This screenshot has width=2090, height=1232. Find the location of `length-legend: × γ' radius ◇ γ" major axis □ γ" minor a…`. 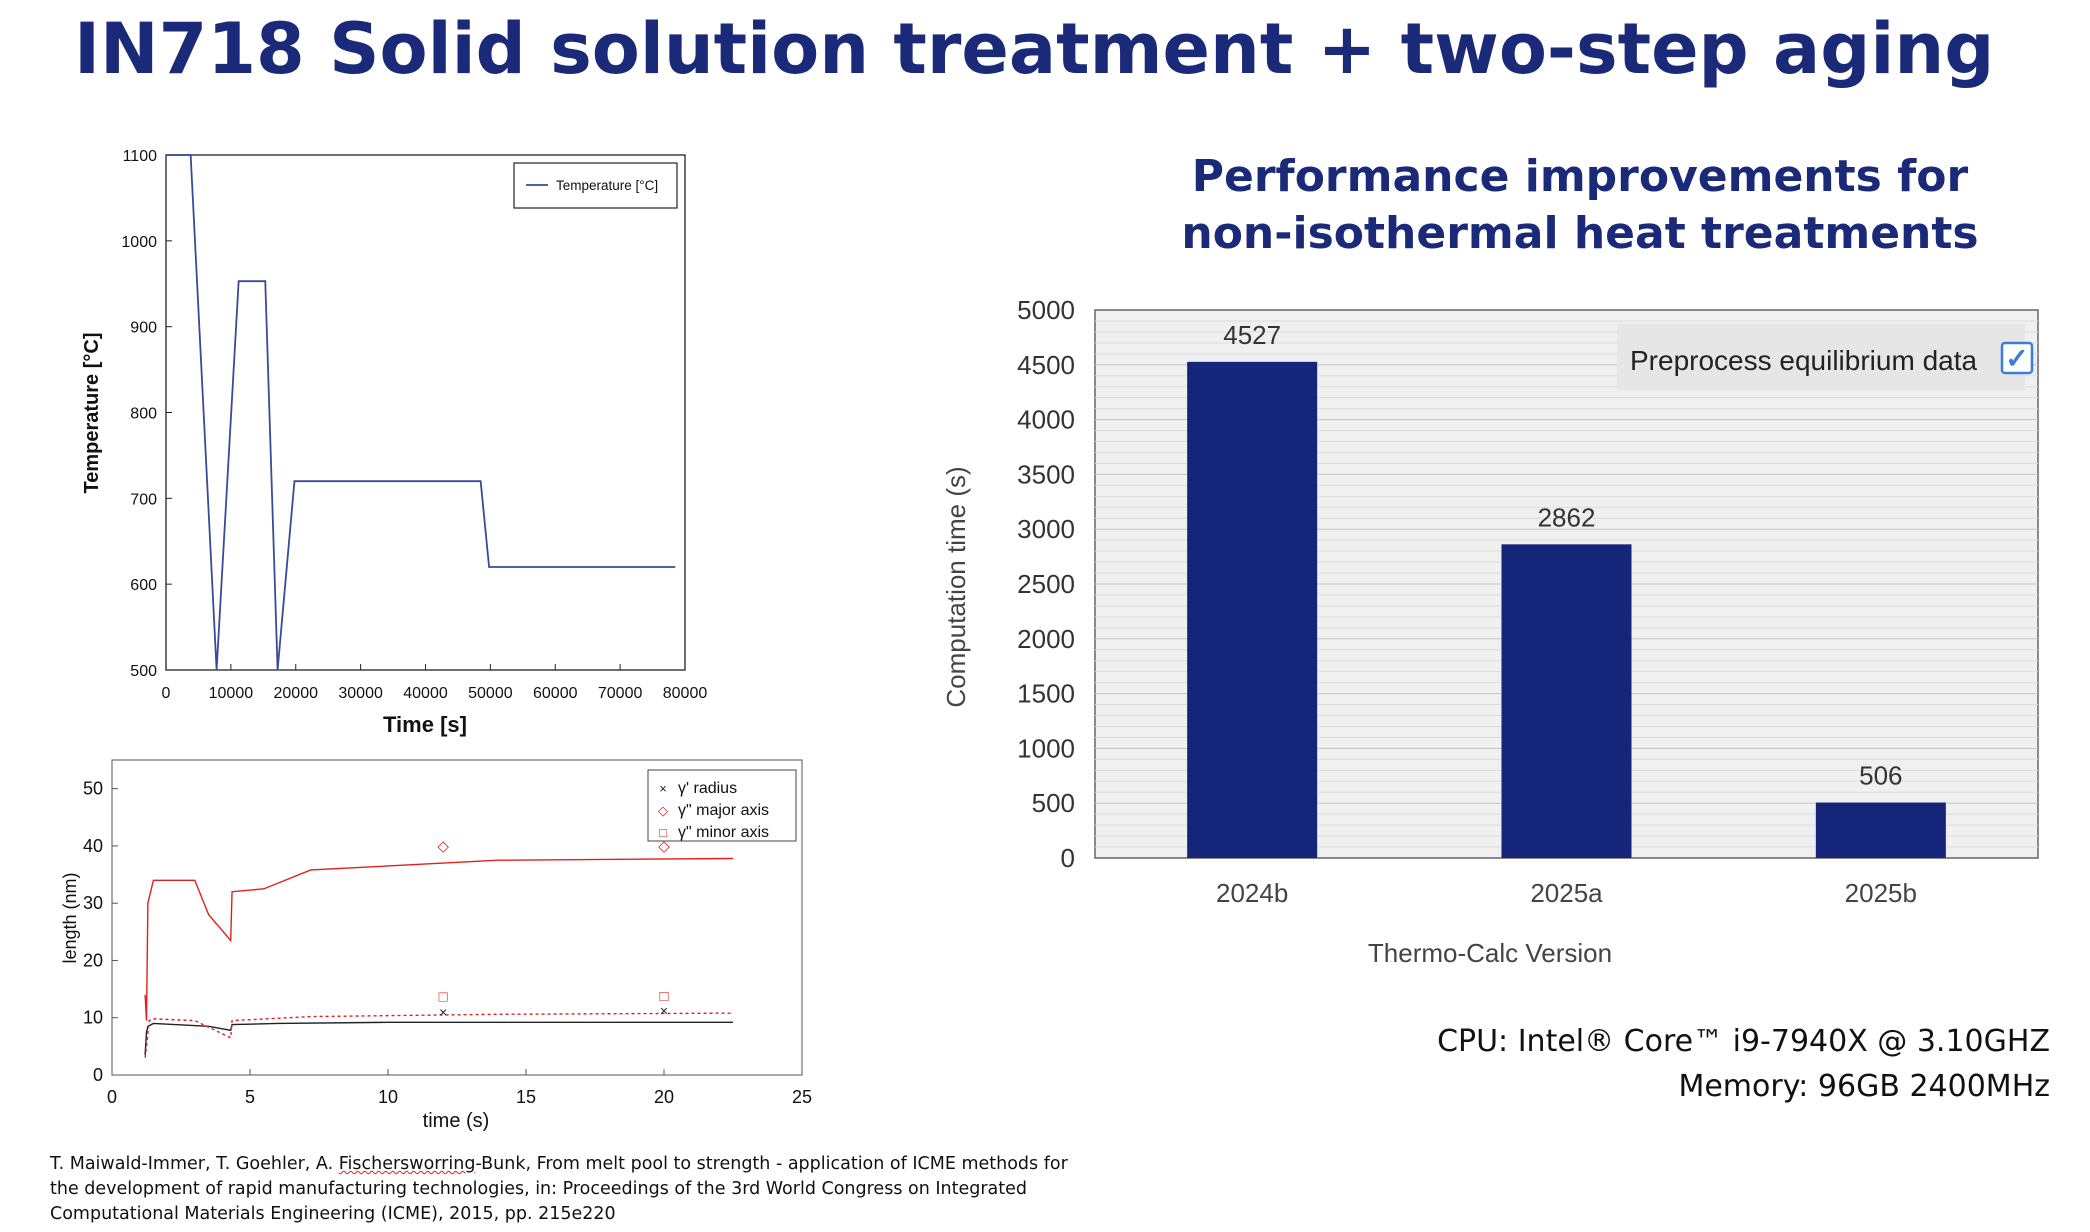

length-legend: × γ' radius ◇ γ" major axis □ γ" minor a… is located at coordinates (722, 805).